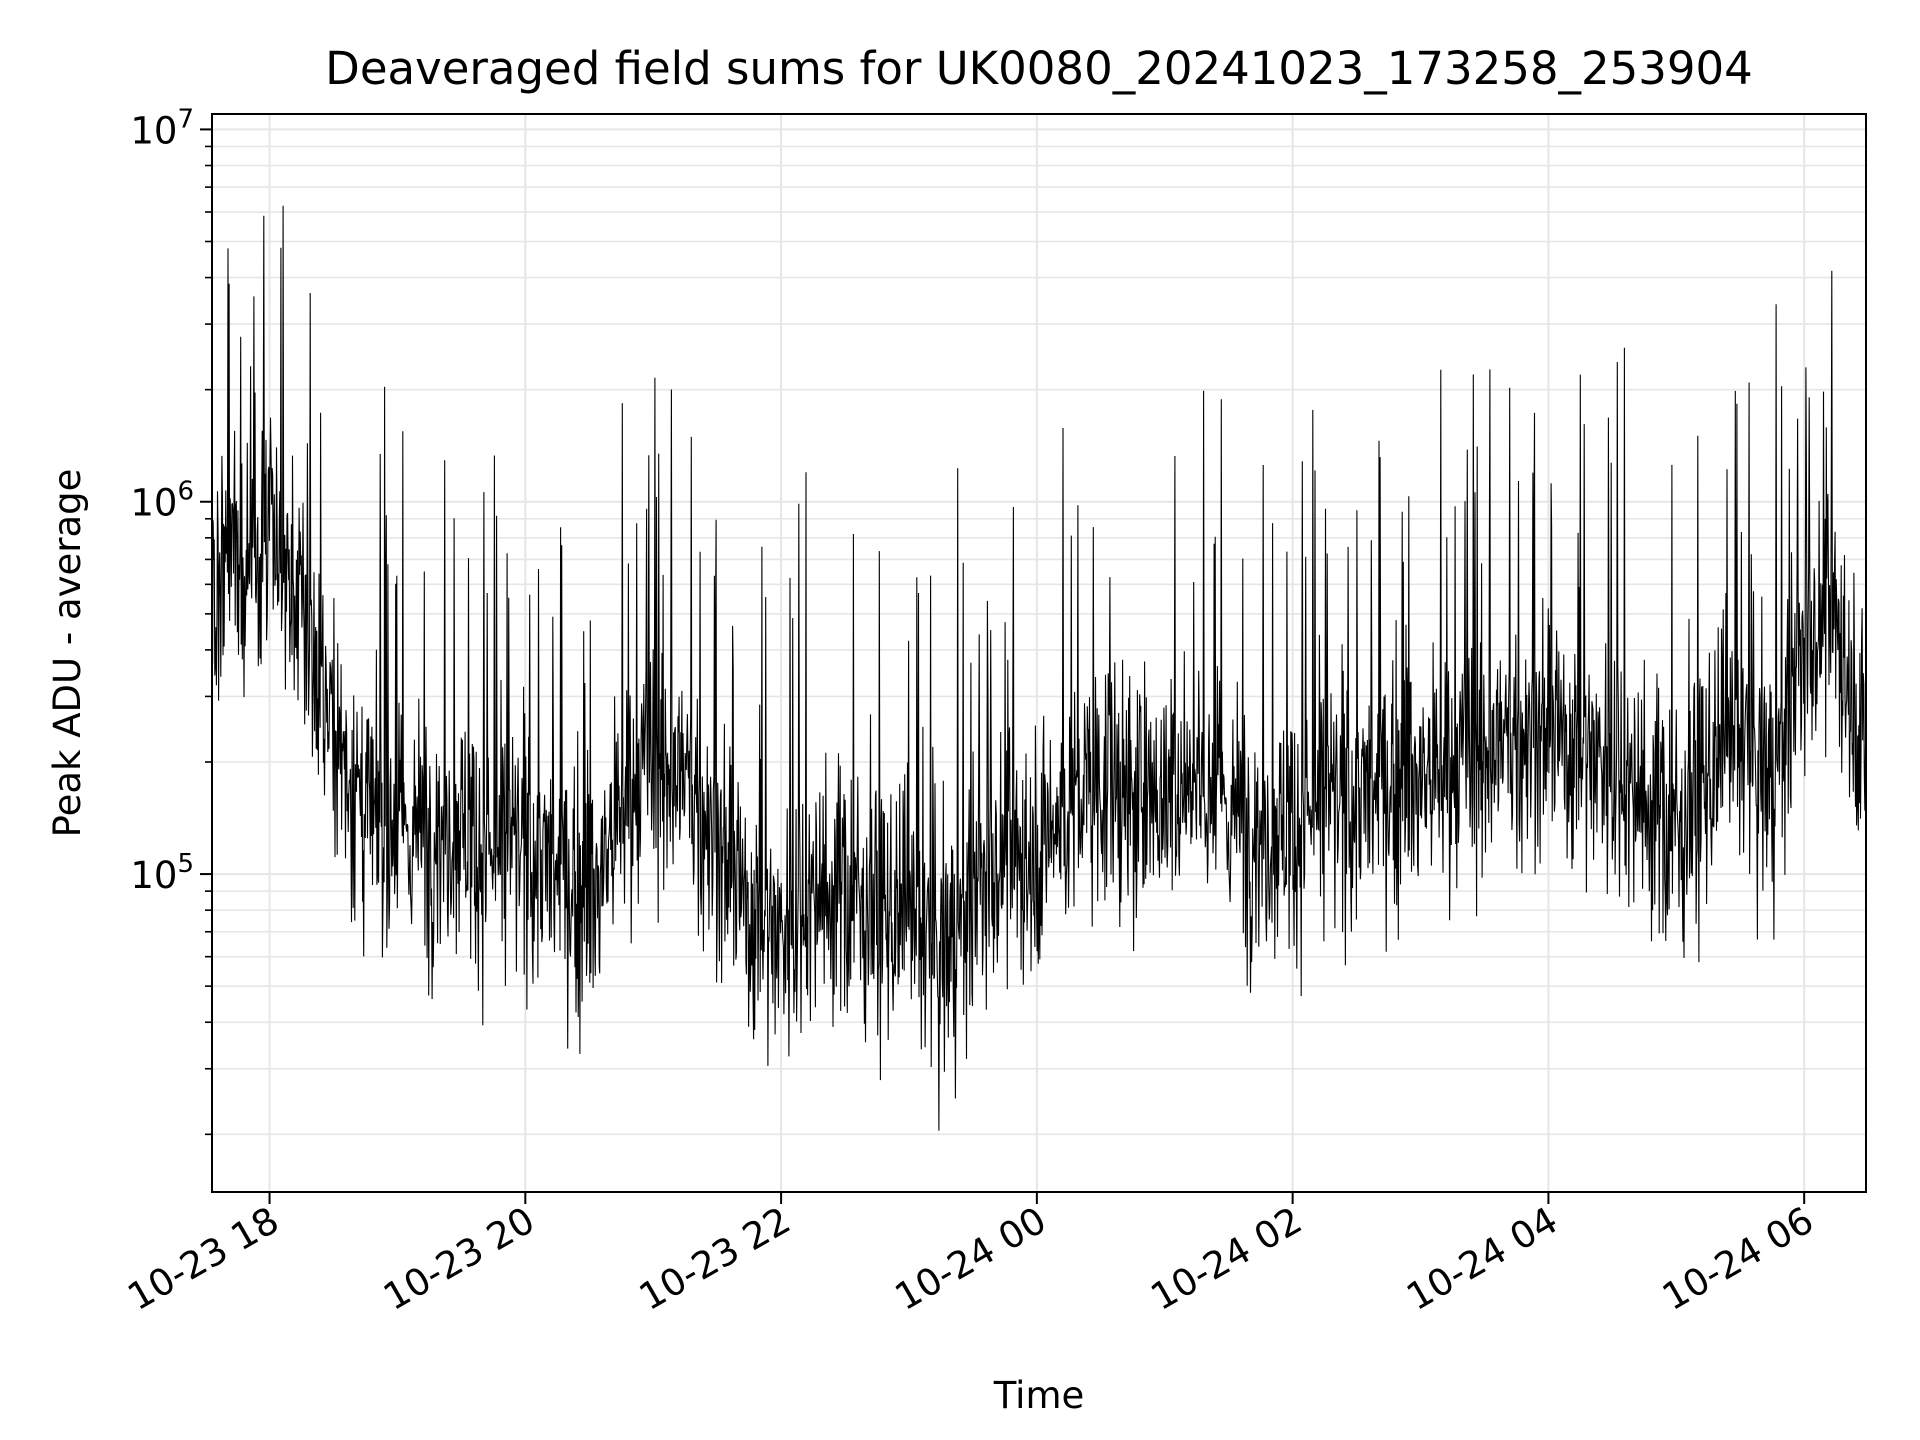 Image resolution: width=1920 pixels, height=1440 pixels. I want to click on y-tick-label: 107, so click(162, 128).